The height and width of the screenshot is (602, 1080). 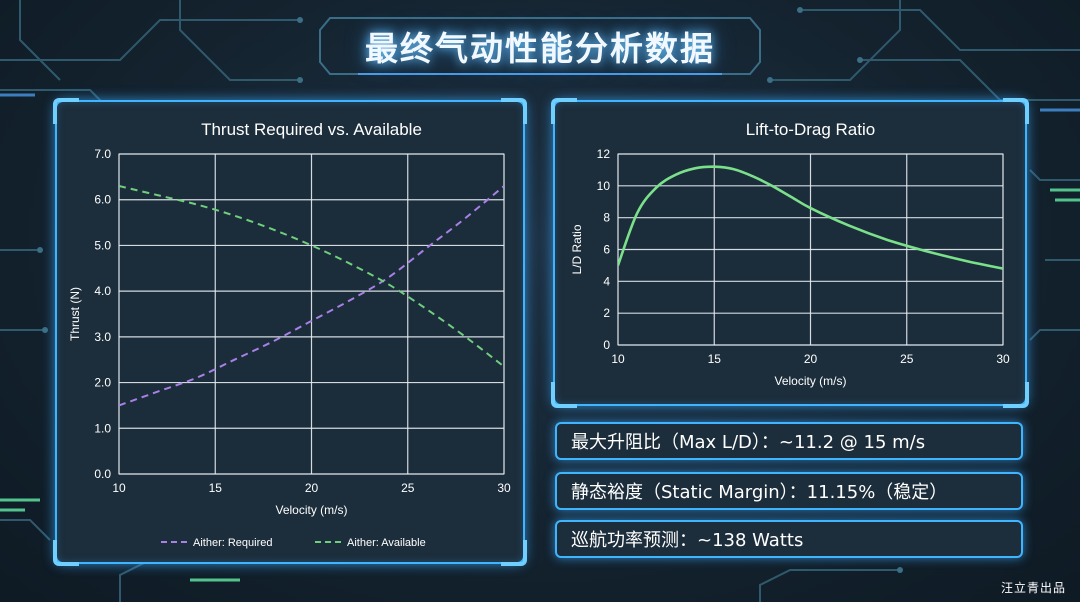 What do you see at coordinates (311, 129) in the screenshot?
I see `chart-title: Thrust Required vs. Available` at bounding box center [311, 129].